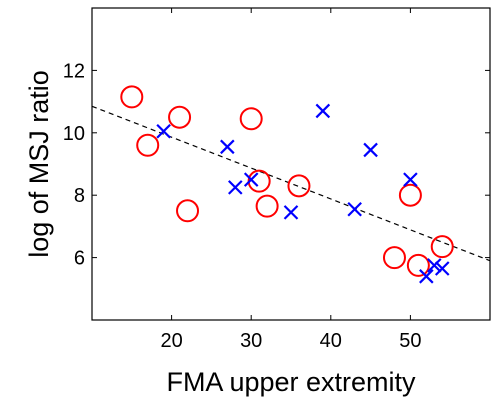 The height and width of the screenshot is (400, 491). What do you see at coordinates (171, 341) in the screenshot?
I see `x-tick-label: 20` at bounding box center [171, 341].